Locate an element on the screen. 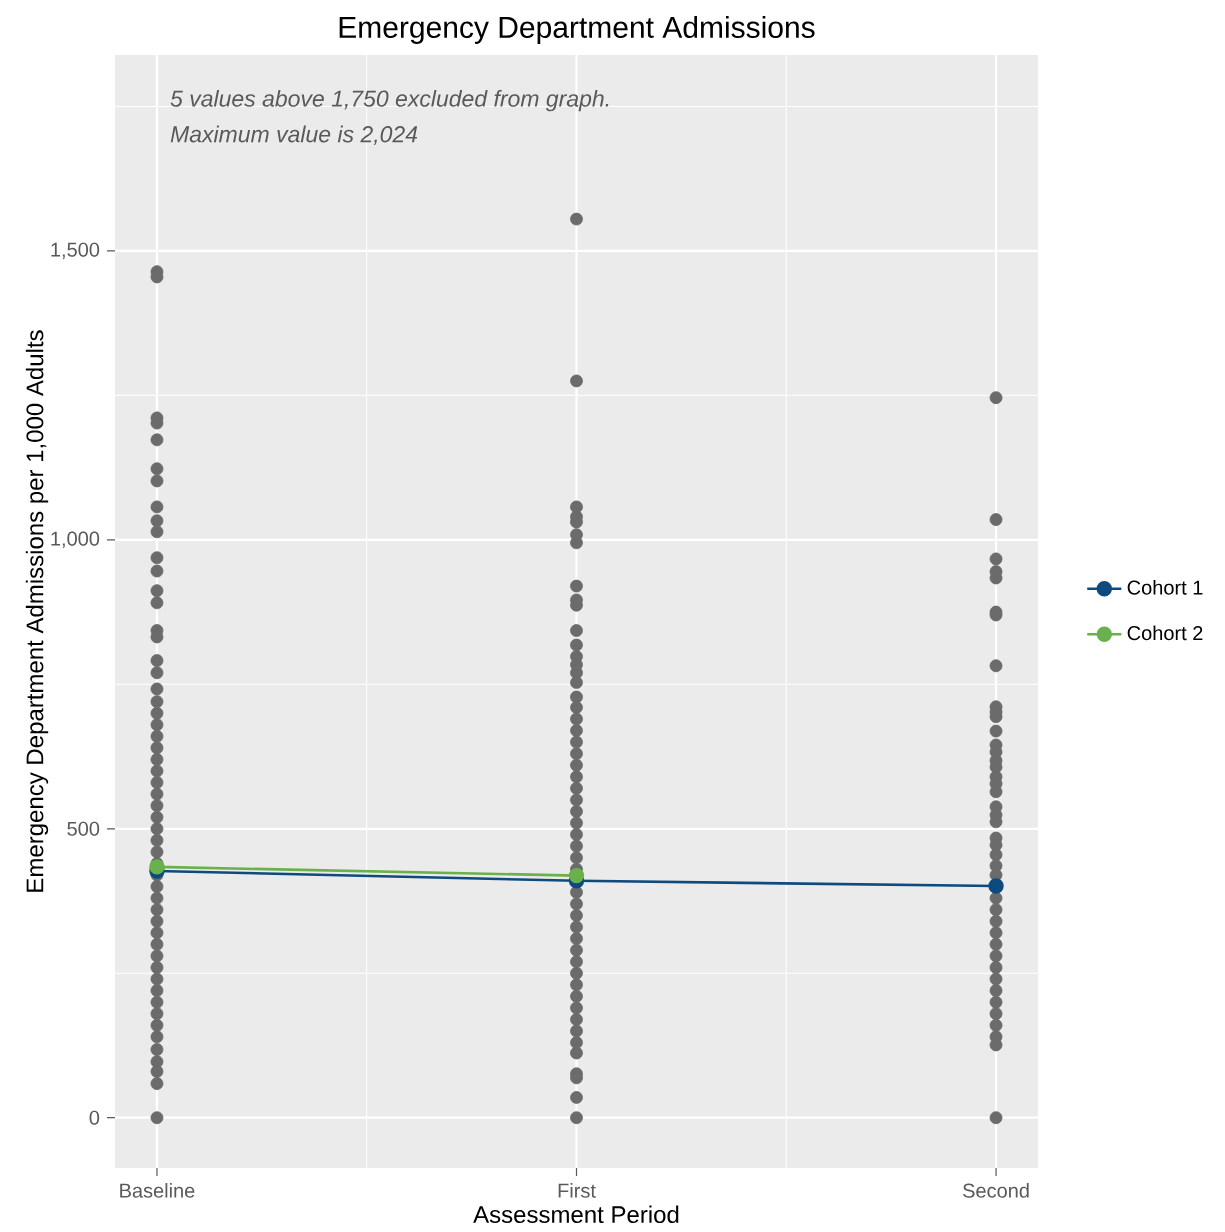  y-tick-label: 500 is located at coordinates (83, 828).